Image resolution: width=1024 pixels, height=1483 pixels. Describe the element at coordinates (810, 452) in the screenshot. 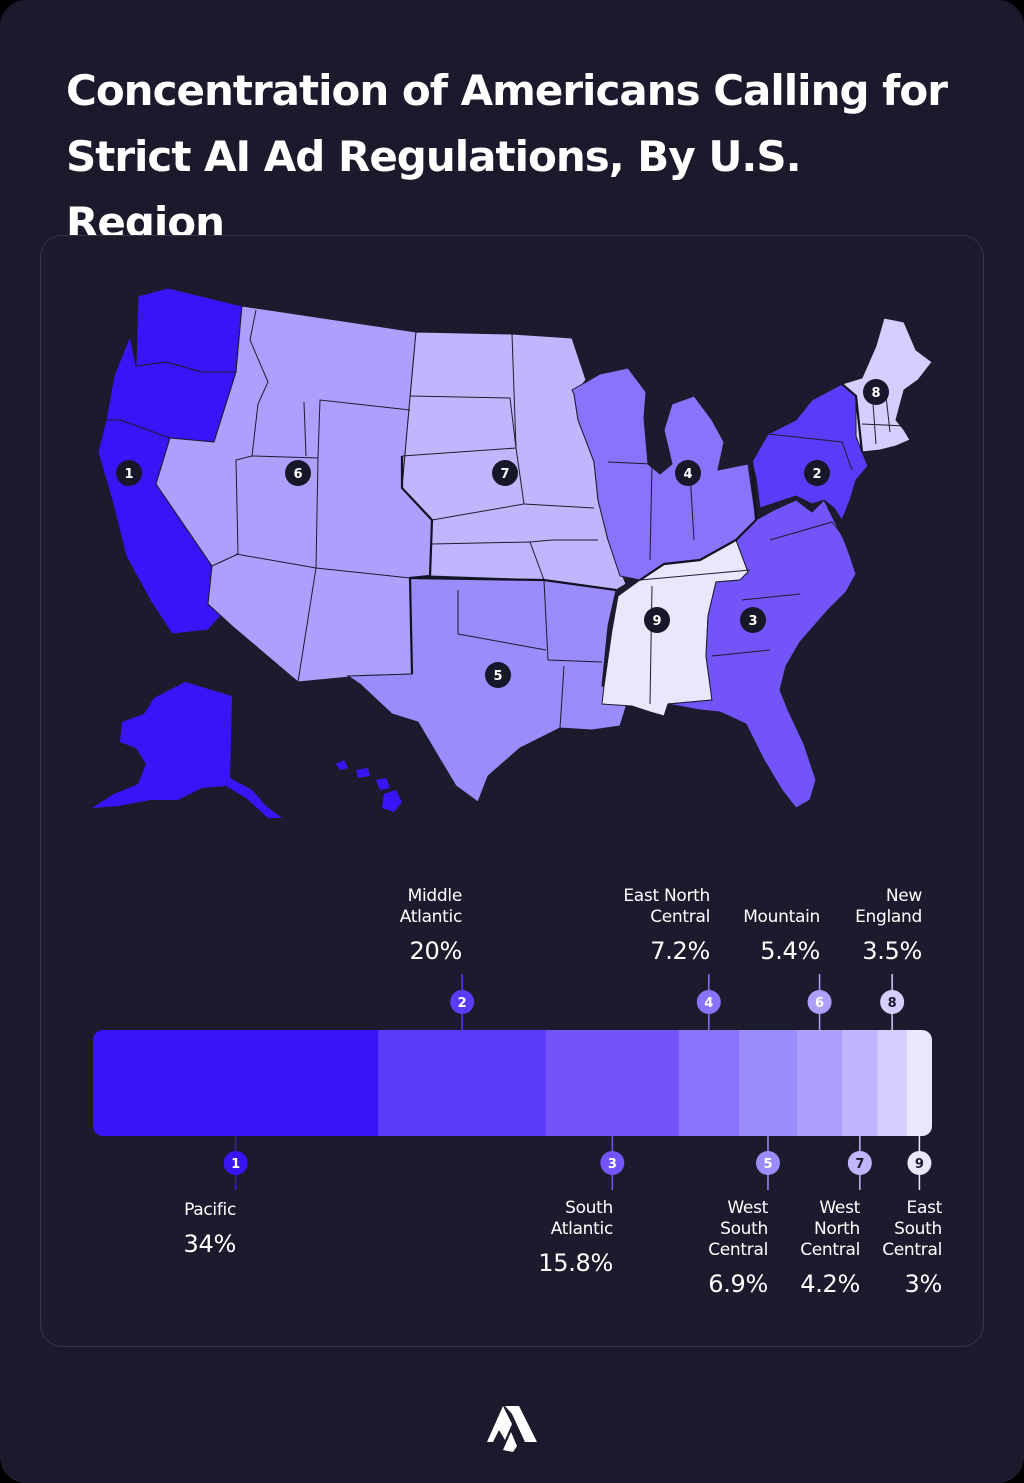

I see `region-middle-atlantic` at that location.